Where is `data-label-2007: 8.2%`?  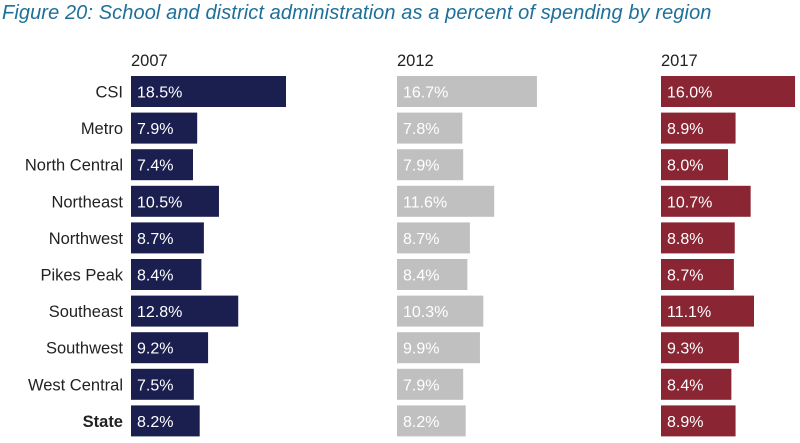 data-label-2007: 8.2% is located at coordinates (155, 422).